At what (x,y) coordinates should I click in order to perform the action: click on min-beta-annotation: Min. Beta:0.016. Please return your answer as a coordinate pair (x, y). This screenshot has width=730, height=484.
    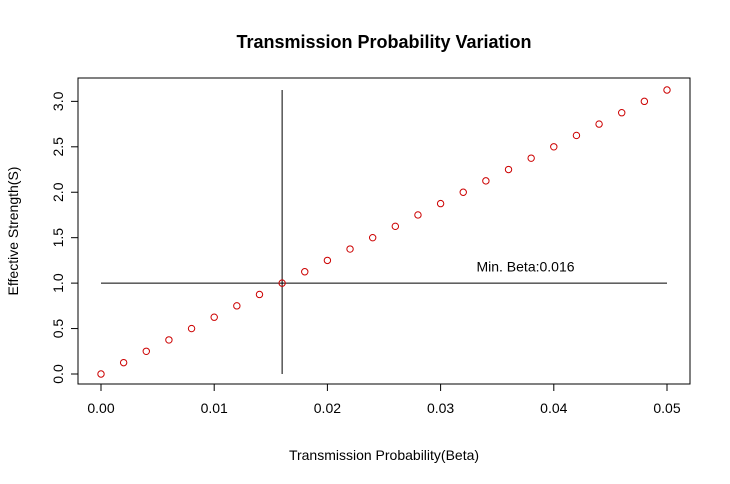
    Looking at the image, I should click on (525, 266).